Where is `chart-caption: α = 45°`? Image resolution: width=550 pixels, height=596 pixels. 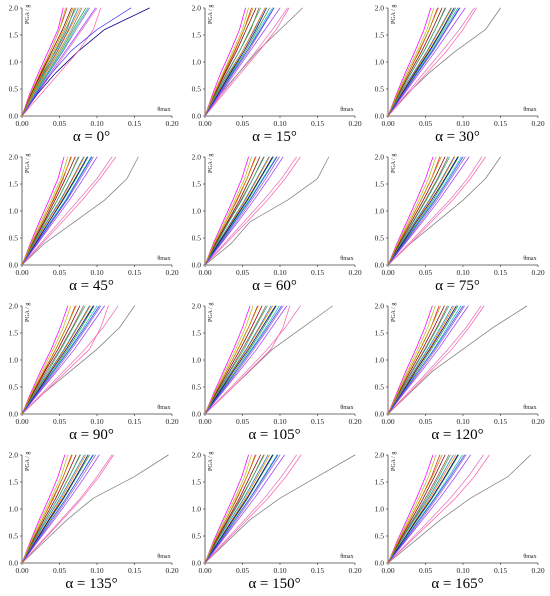 chart-caption: α = 45° is located at coordinates (91, 286).